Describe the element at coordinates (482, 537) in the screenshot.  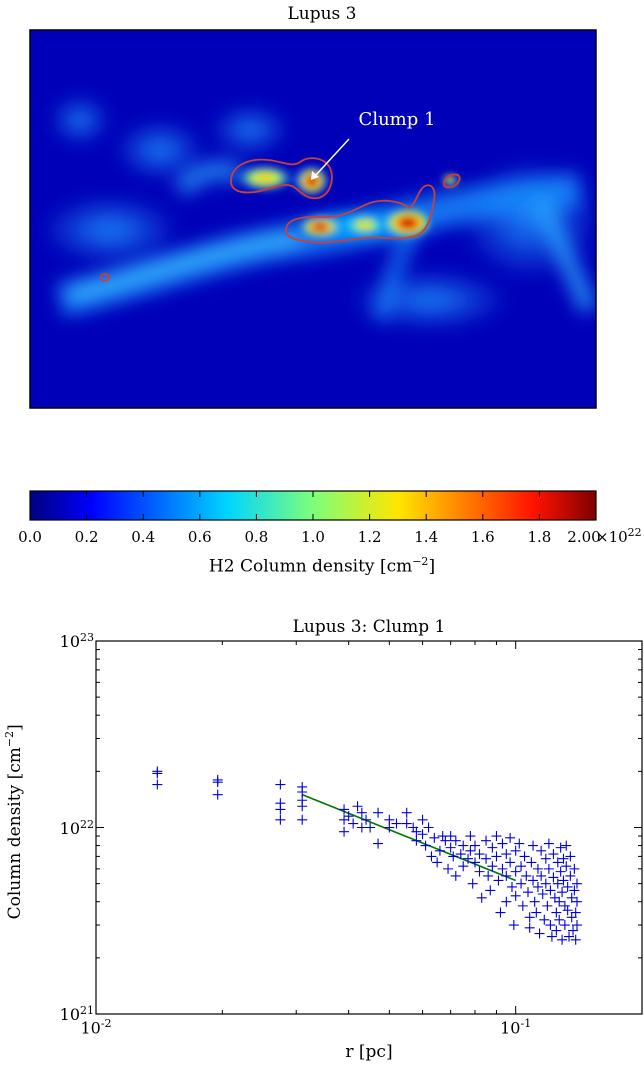
I see `colorbar-tick-label: 1.6` at that location.